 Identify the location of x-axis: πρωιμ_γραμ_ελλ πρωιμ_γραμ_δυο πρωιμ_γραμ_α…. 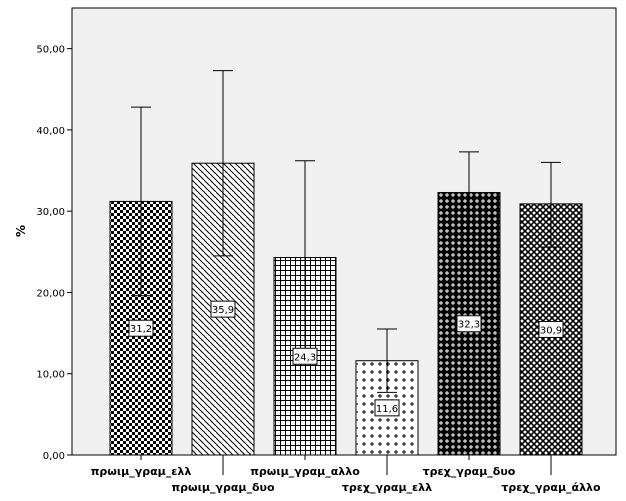
(346, 474).